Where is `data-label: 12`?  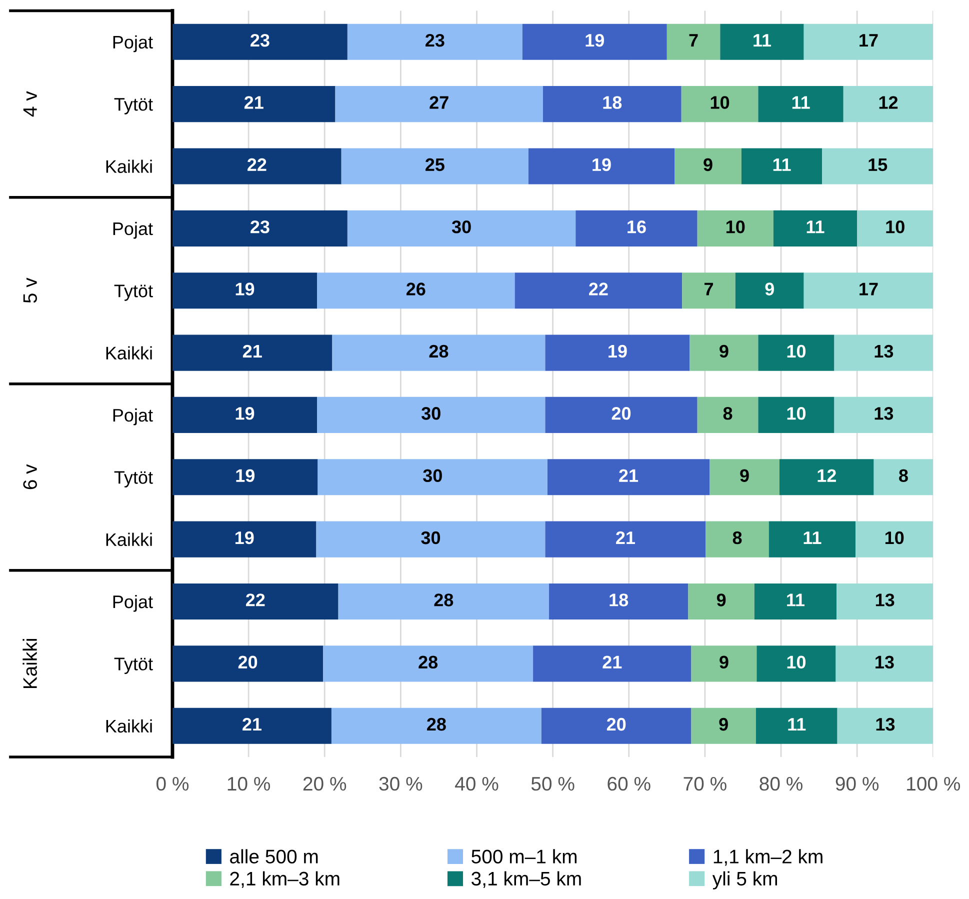 data-label: 12 is located at coordinates (827, 475).